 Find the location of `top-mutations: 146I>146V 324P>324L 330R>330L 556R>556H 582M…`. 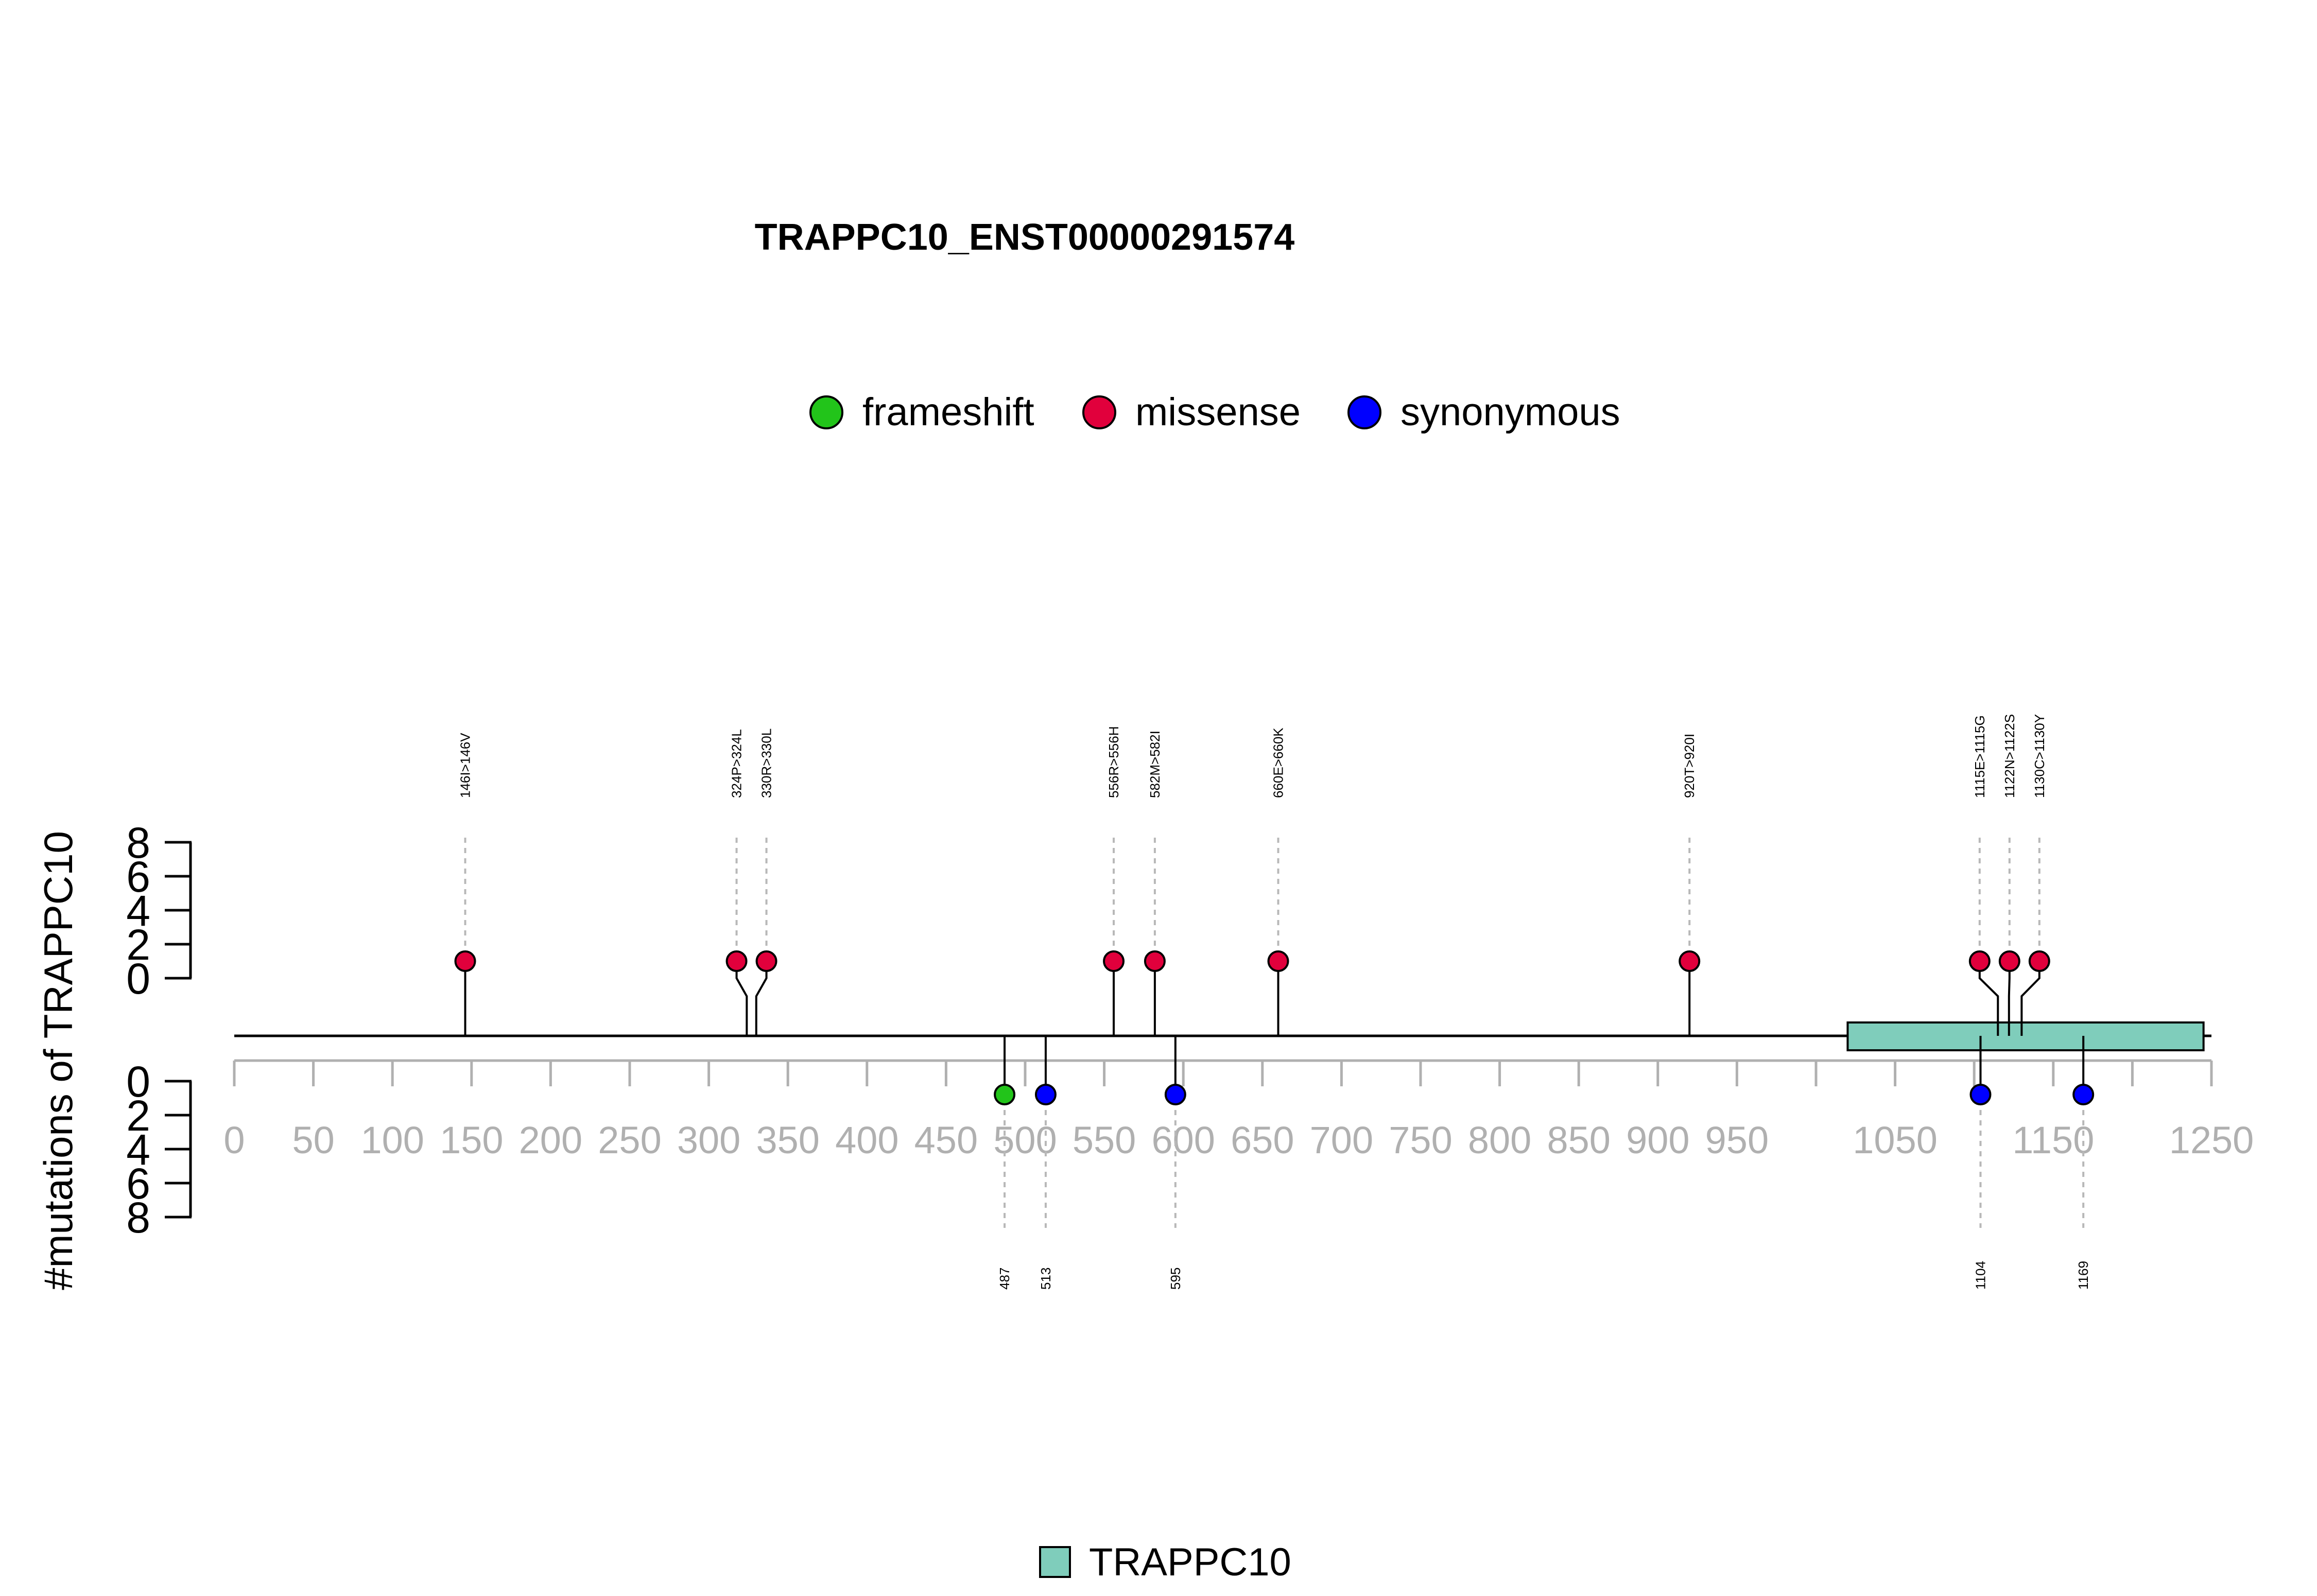

top-mutations: 146I>146V 324P>324L 330R>330L 556R>556H 582M… is located at coordinates (1252, 875).